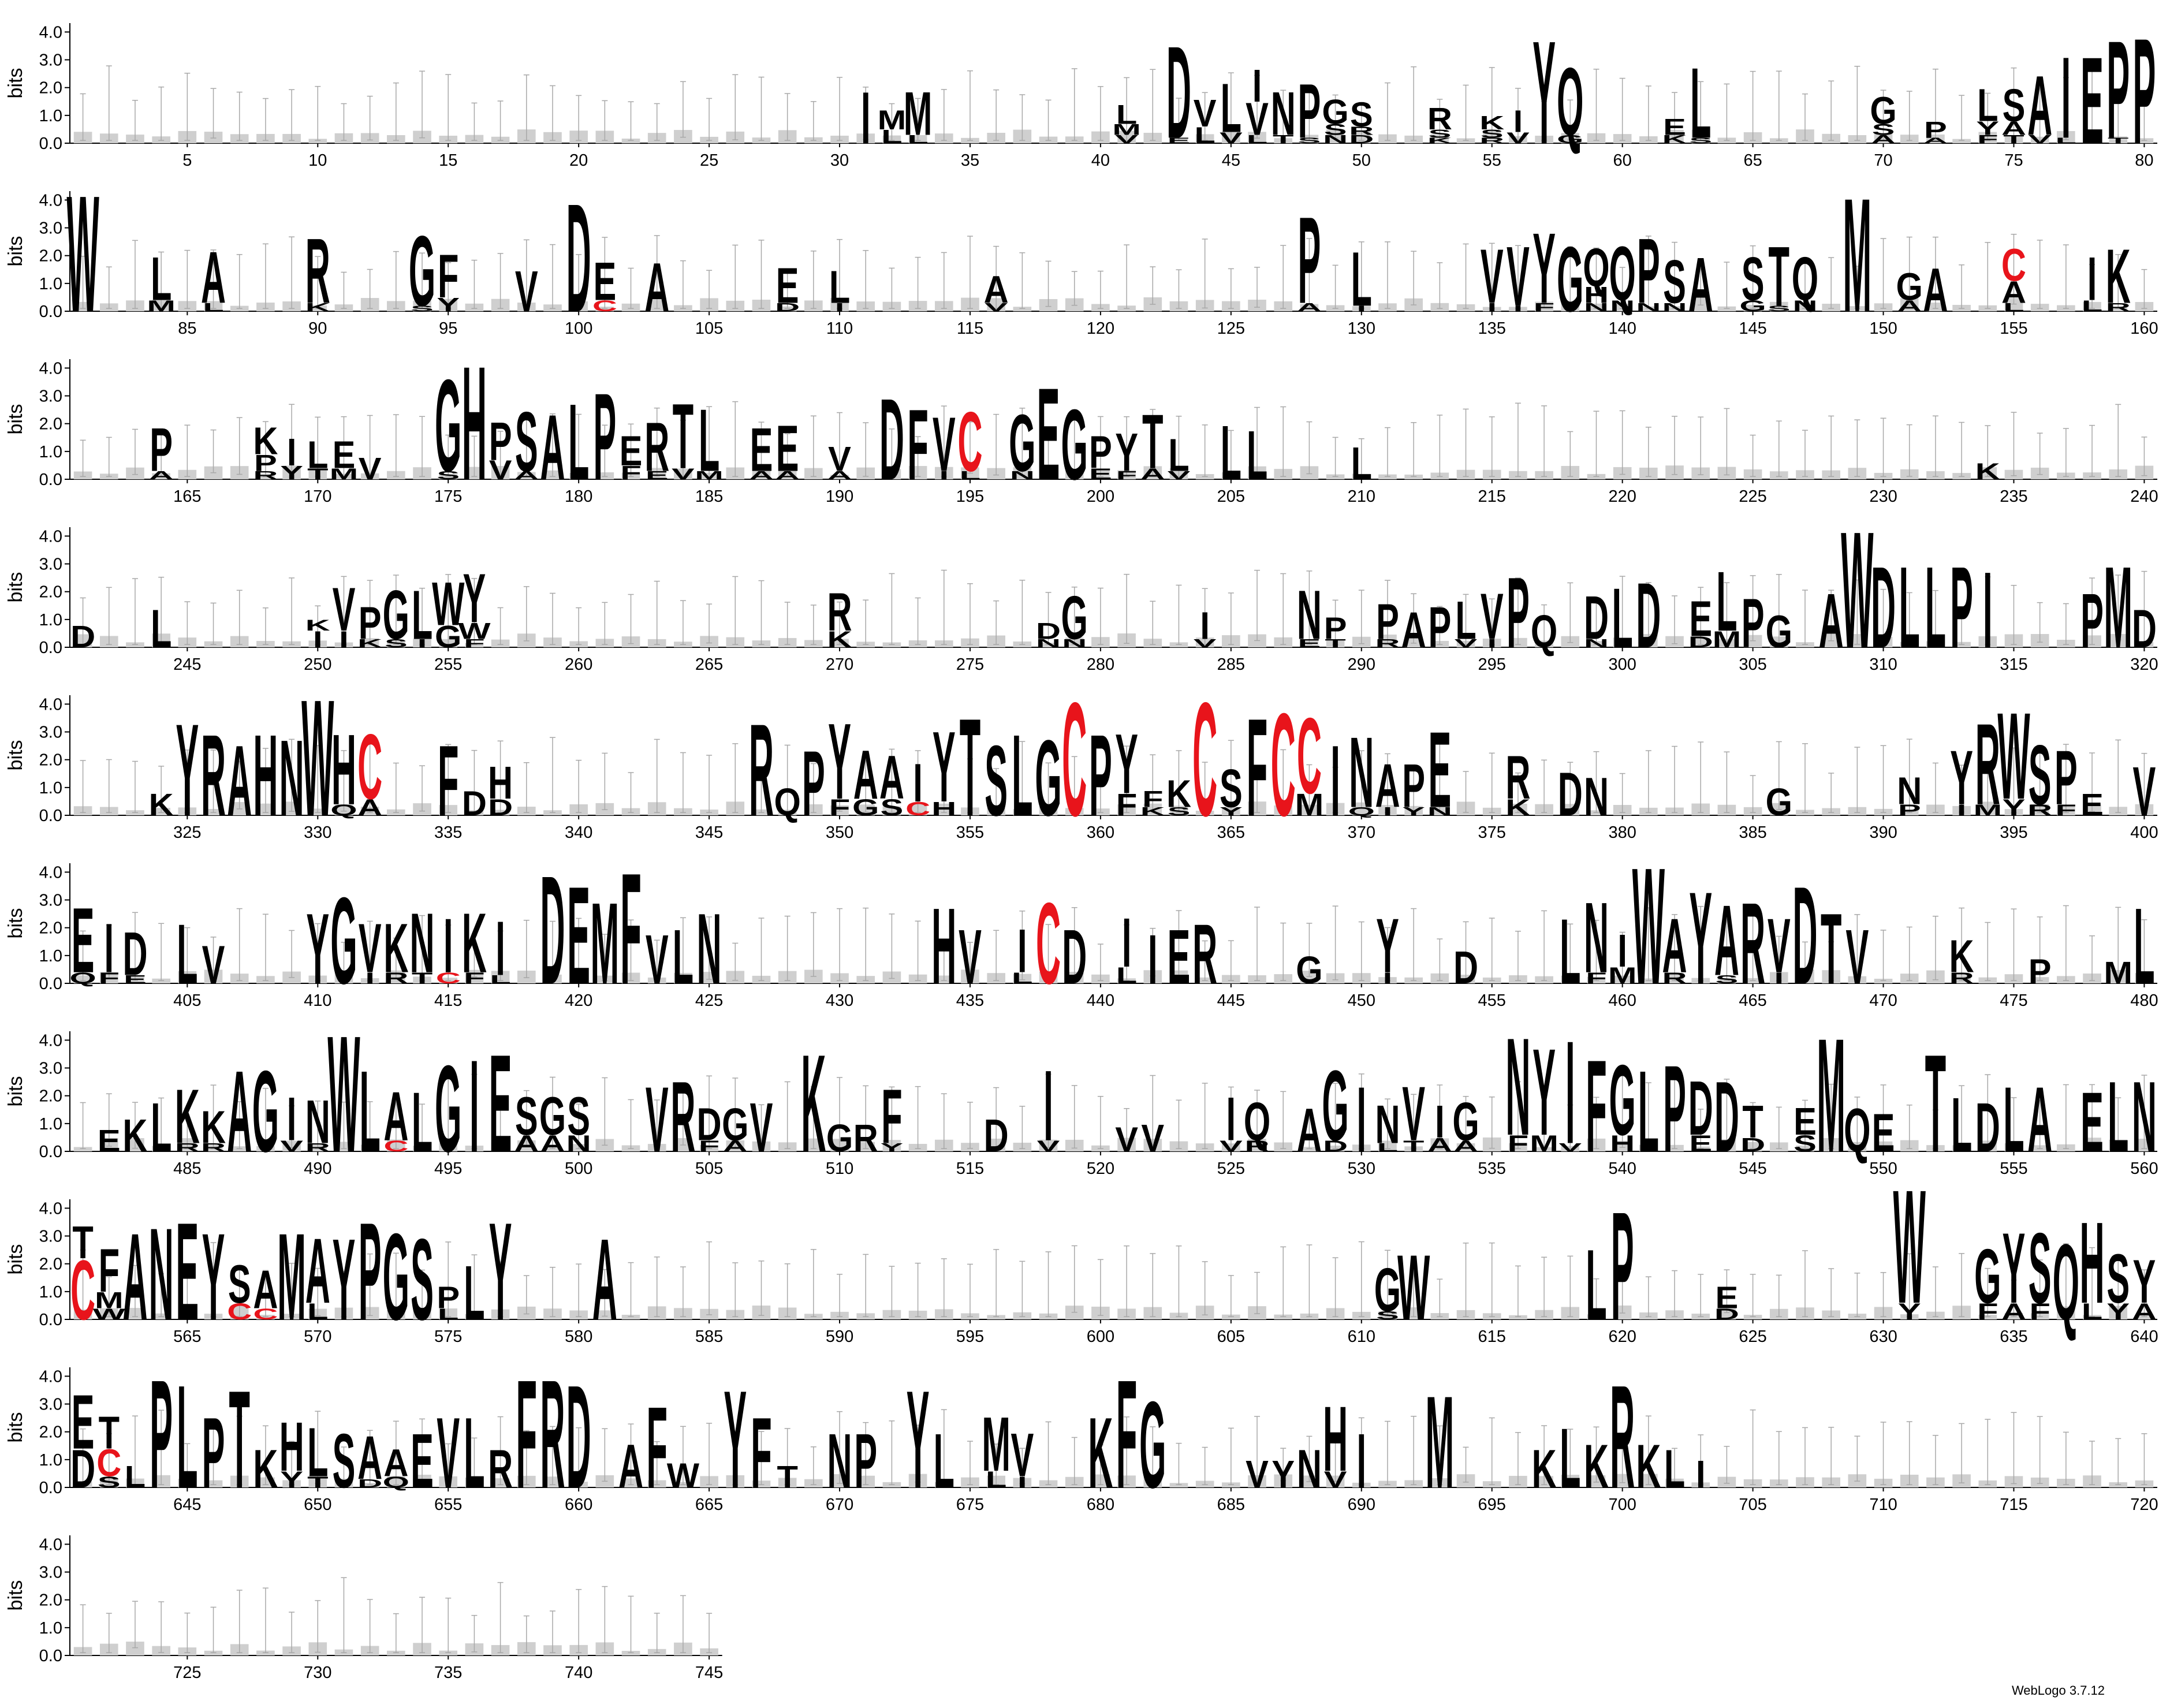 This screenshot has height=1708, width=2170. Describe the element at coordinates (448, 497) in the screenshot. I see `x-tick-label: 175` at that location.